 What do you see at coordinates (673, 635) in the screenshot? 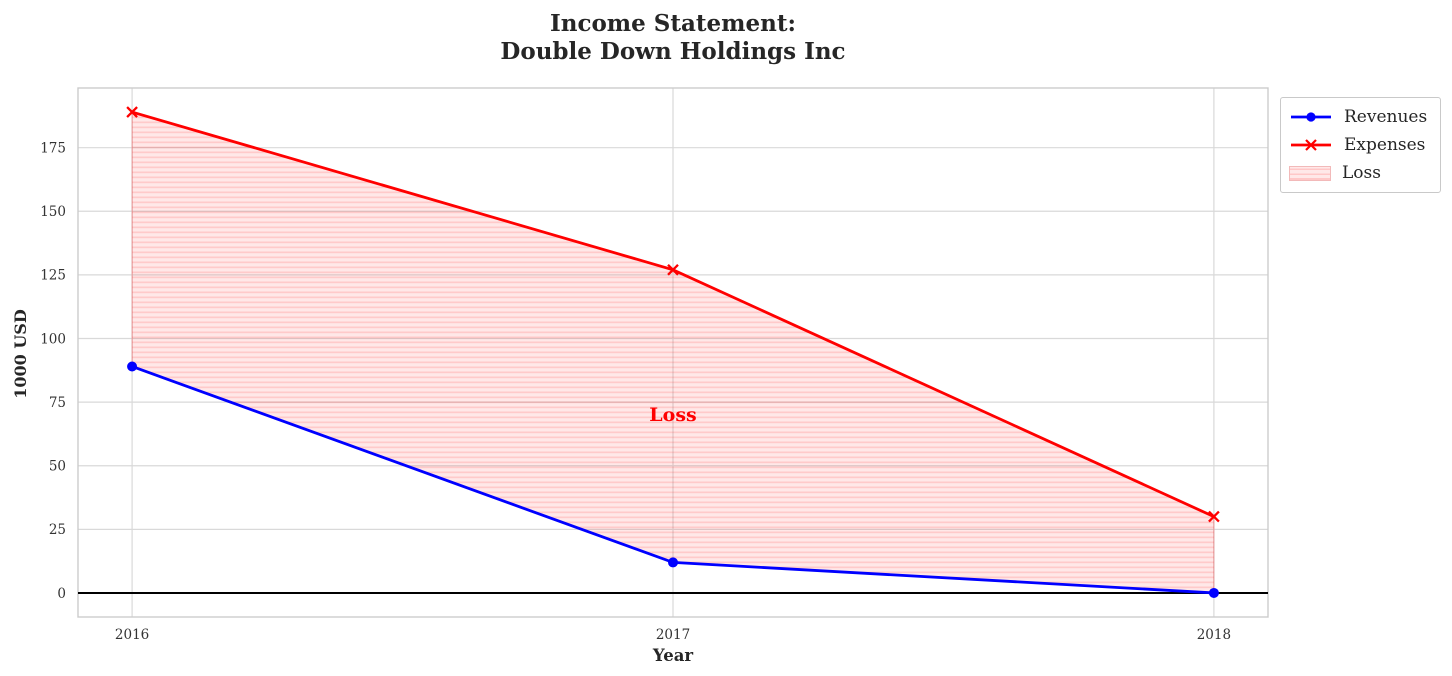
I see `x-tick-label: 2017` at bounding box center [673, 635].